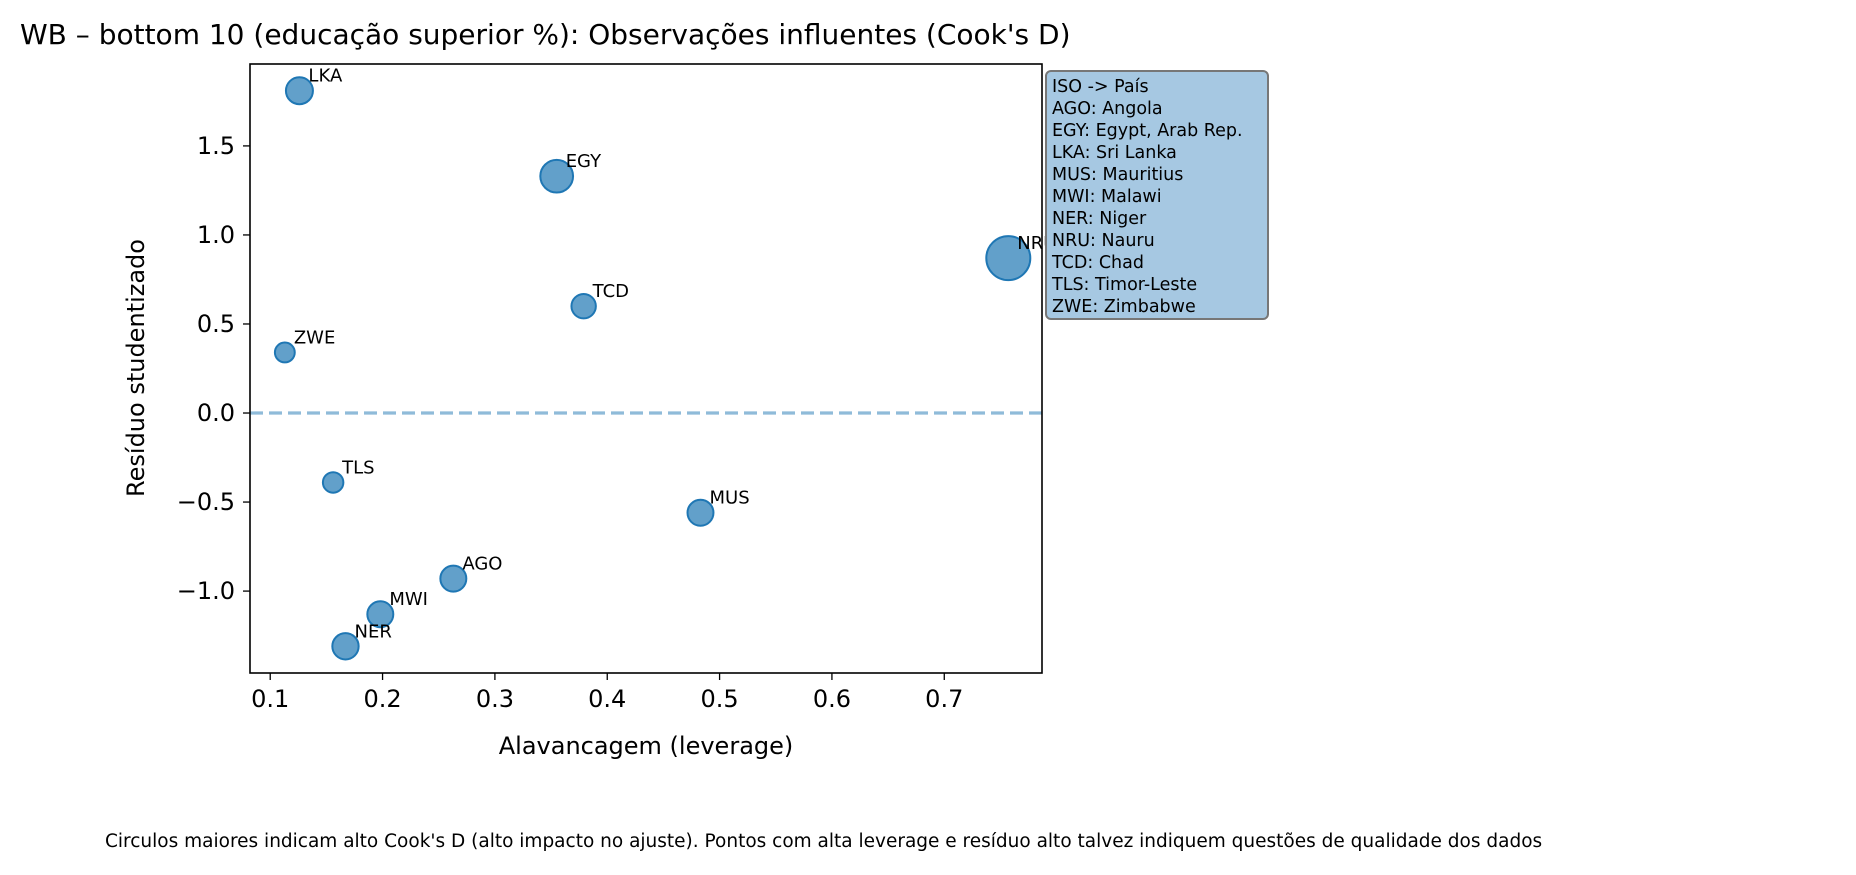  I want to click on data-point-ner, so click(345, 646).